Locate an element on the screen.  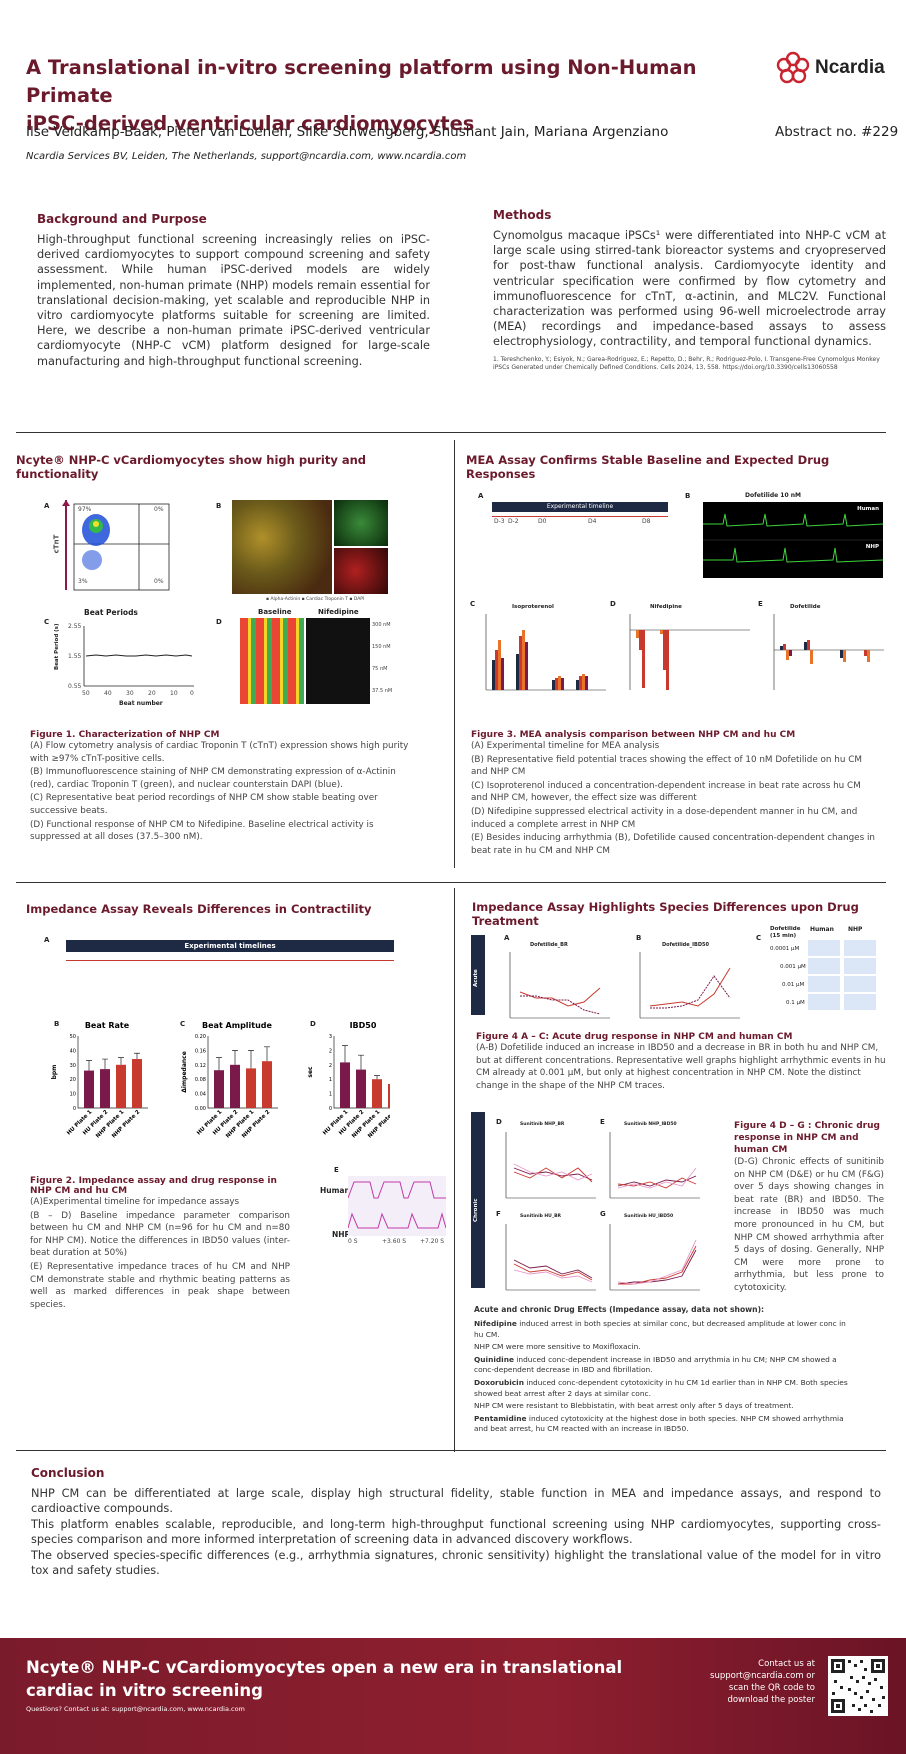
acute-chart-b-title: Dofetilide_IBD50 is located at coordinates (685, 945).